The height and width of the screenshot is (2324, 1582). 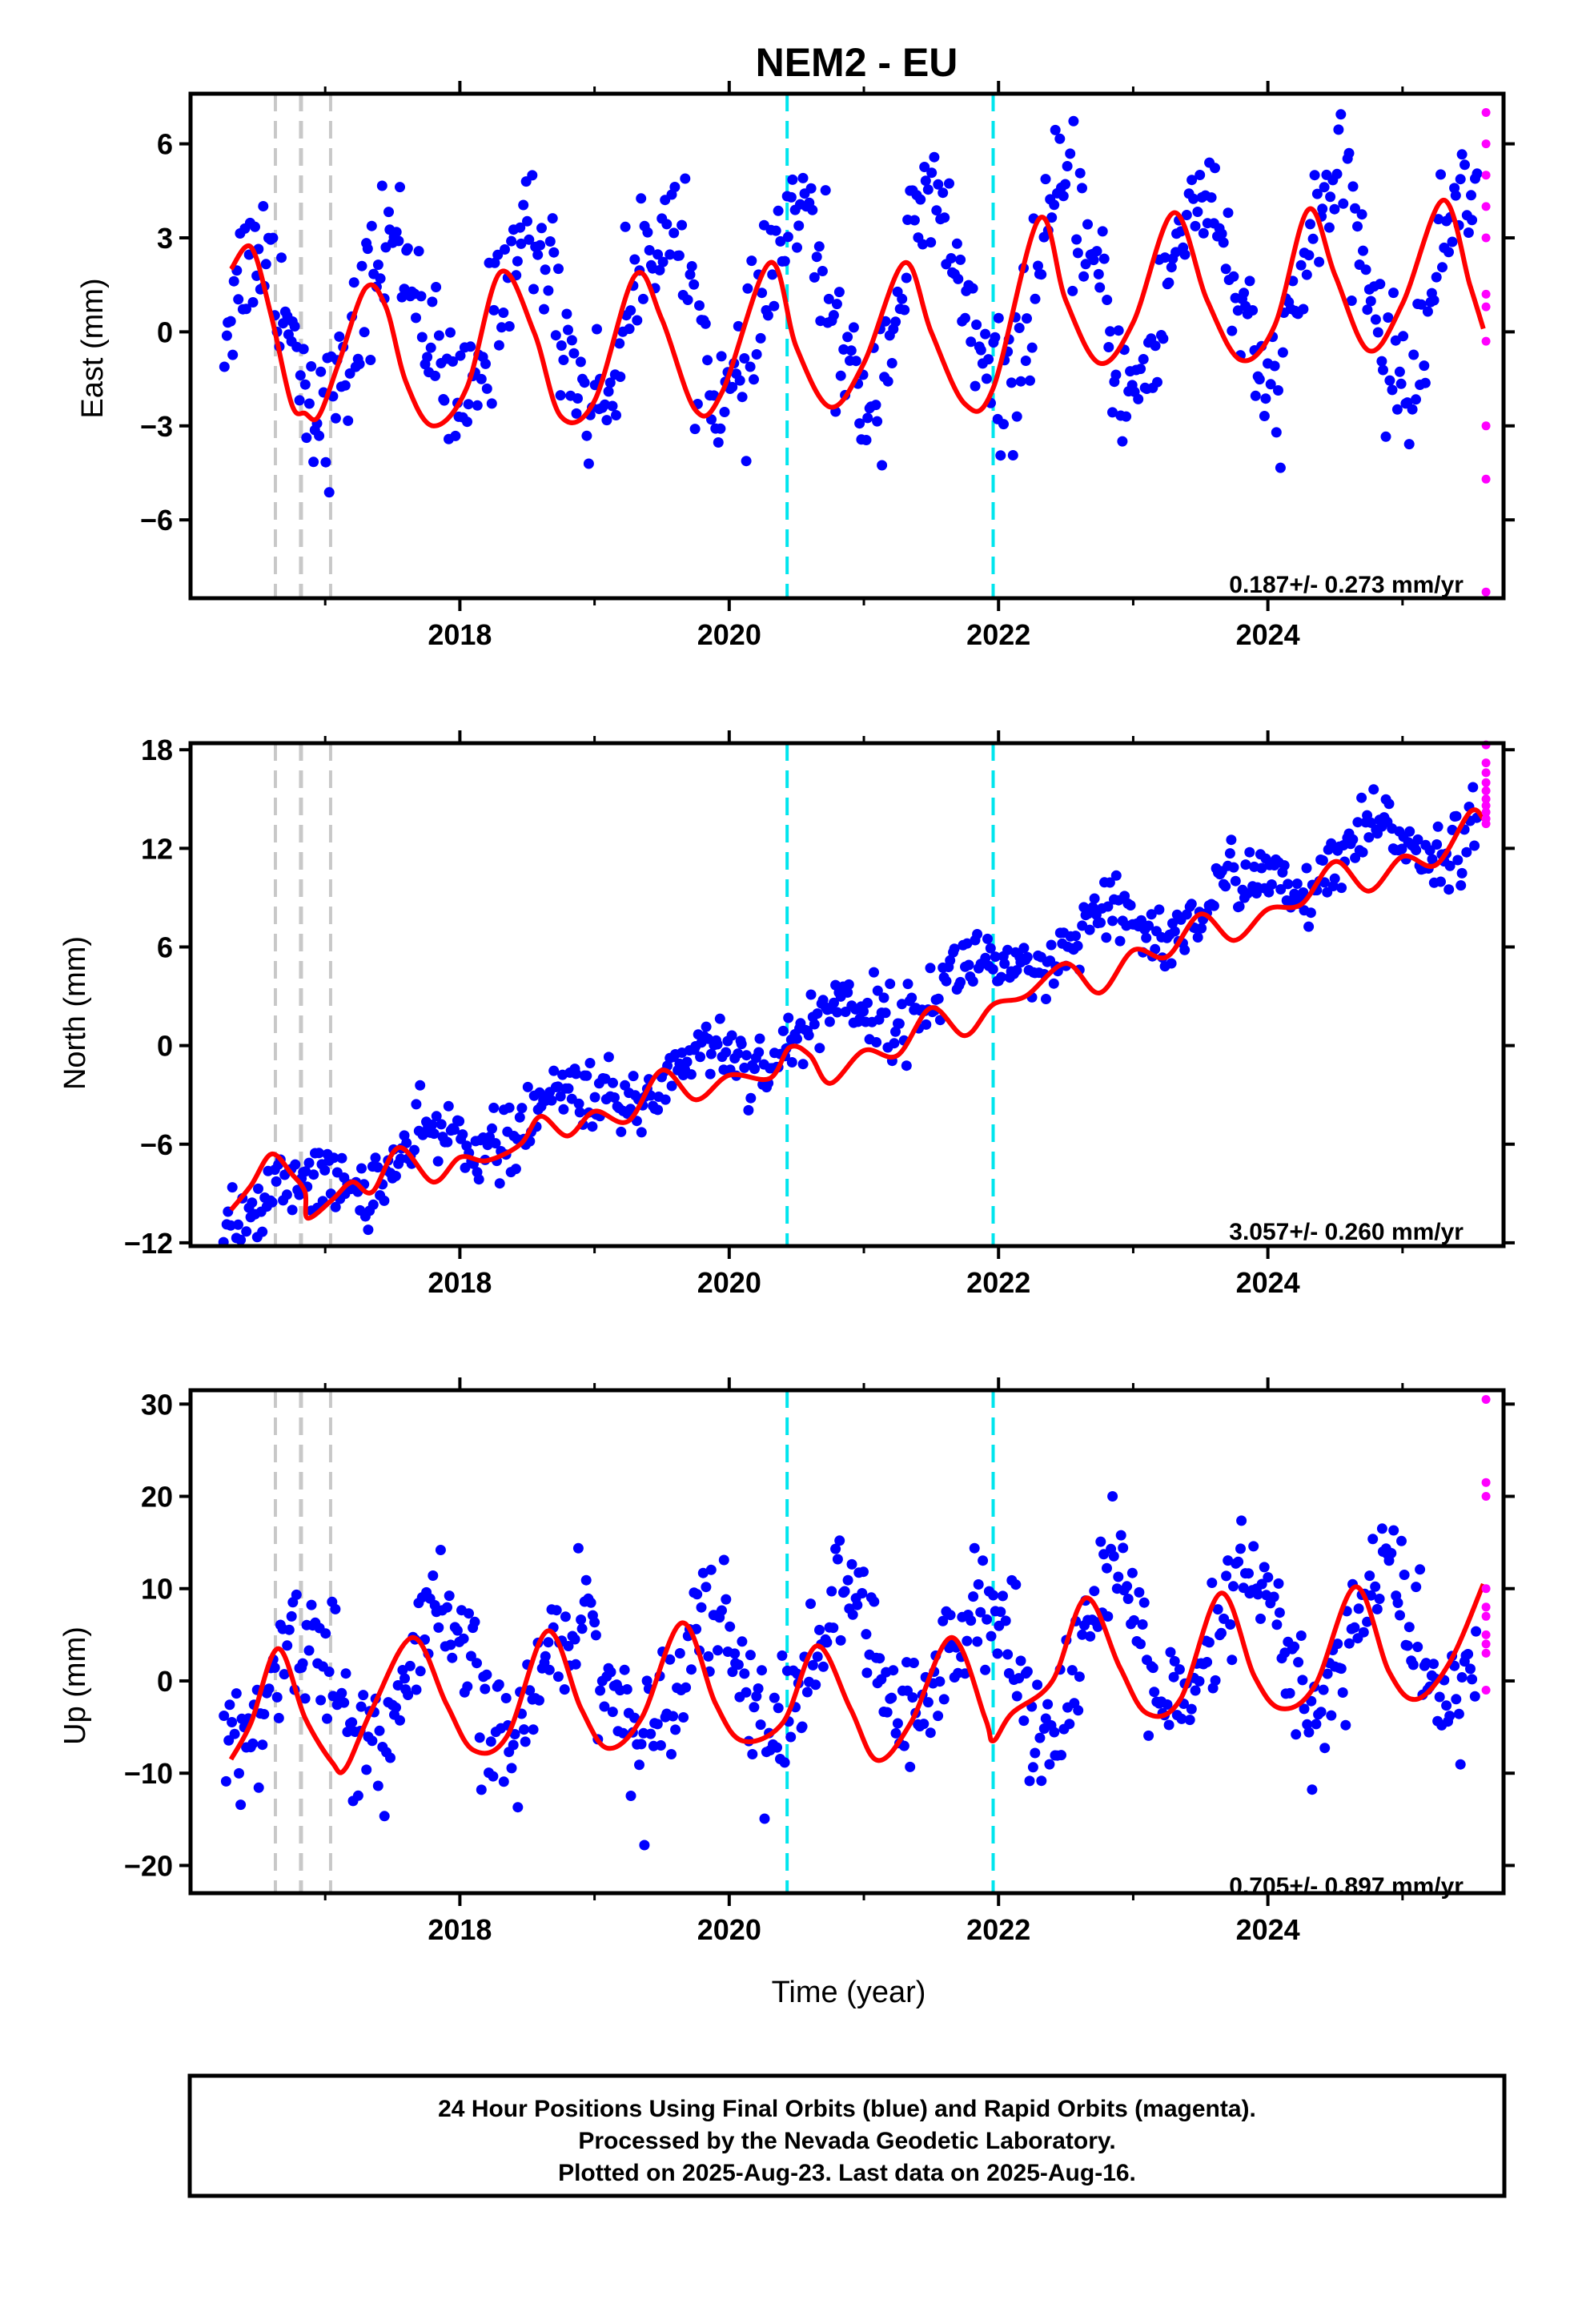 I want to click on north-rate-label: 3.057+/- 0.260 mm/yr, so click(x=1346, y=1232).